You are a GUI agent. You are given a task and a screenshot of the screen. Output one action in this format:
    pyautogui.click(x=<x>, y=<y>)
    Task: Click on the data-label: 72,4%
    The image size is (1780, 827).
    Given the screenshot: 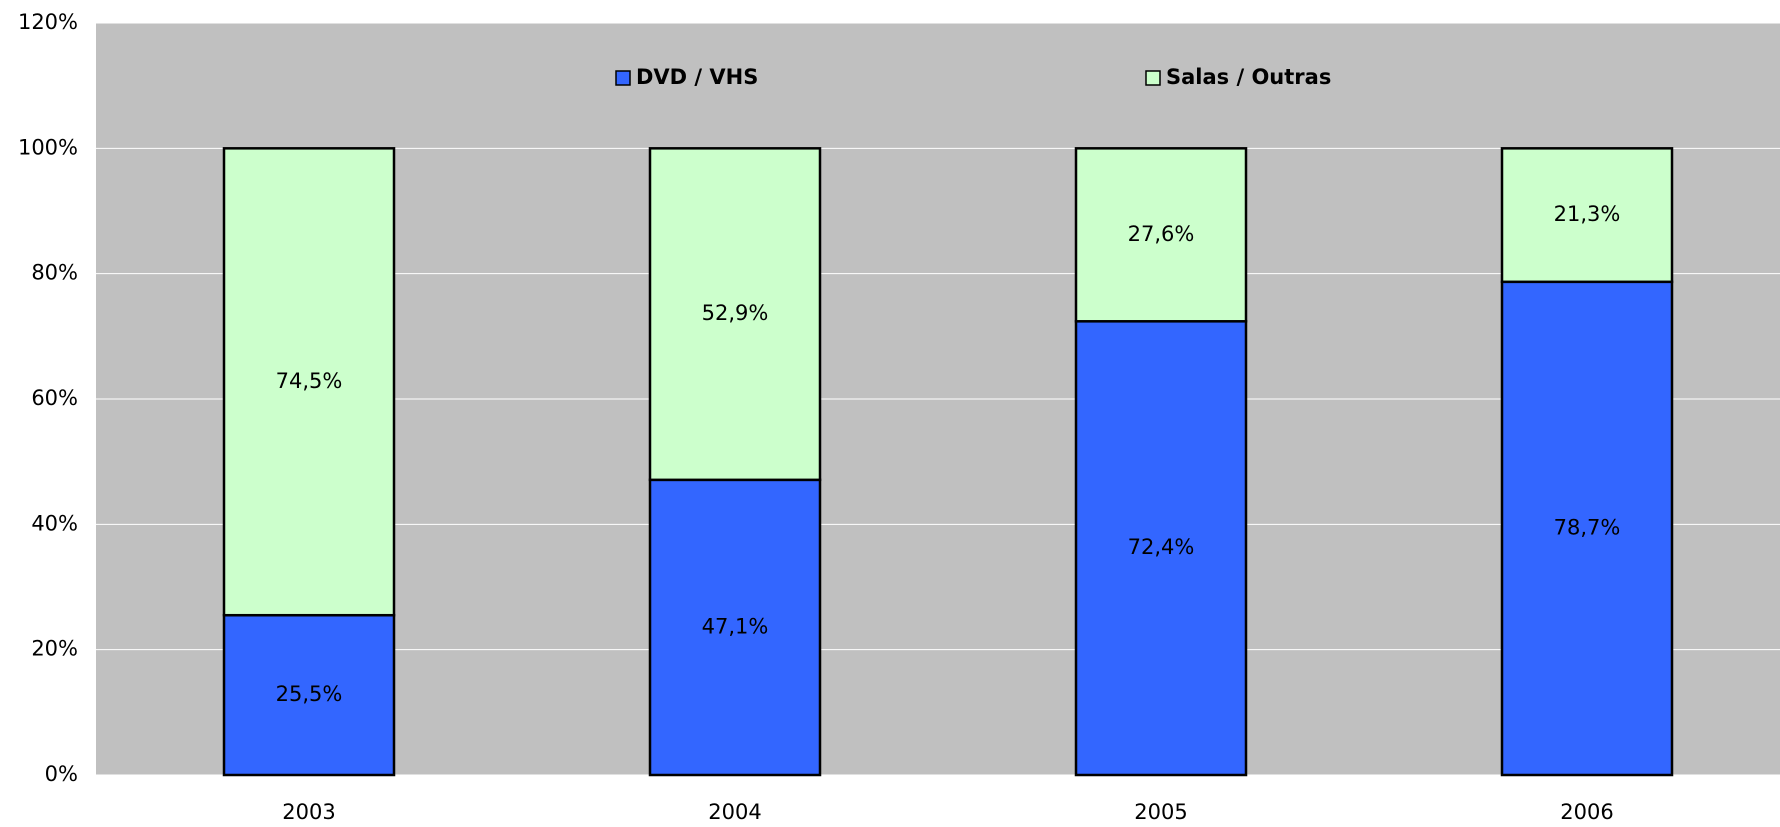 What is the action you would take?
    pyautogui.click(x=1161, y=547)
    